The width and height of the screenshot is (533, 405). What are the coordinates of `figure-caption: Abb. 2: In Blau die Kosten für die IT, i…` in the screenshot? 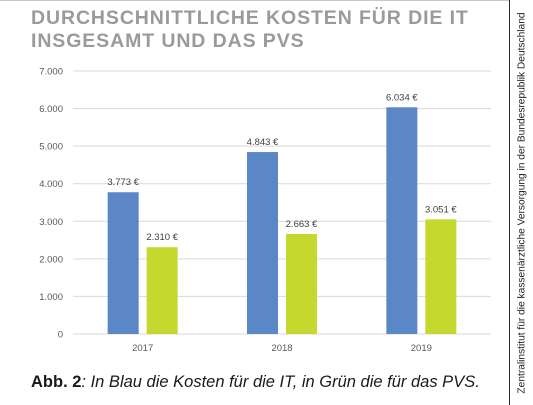 It's located at (267, 382).